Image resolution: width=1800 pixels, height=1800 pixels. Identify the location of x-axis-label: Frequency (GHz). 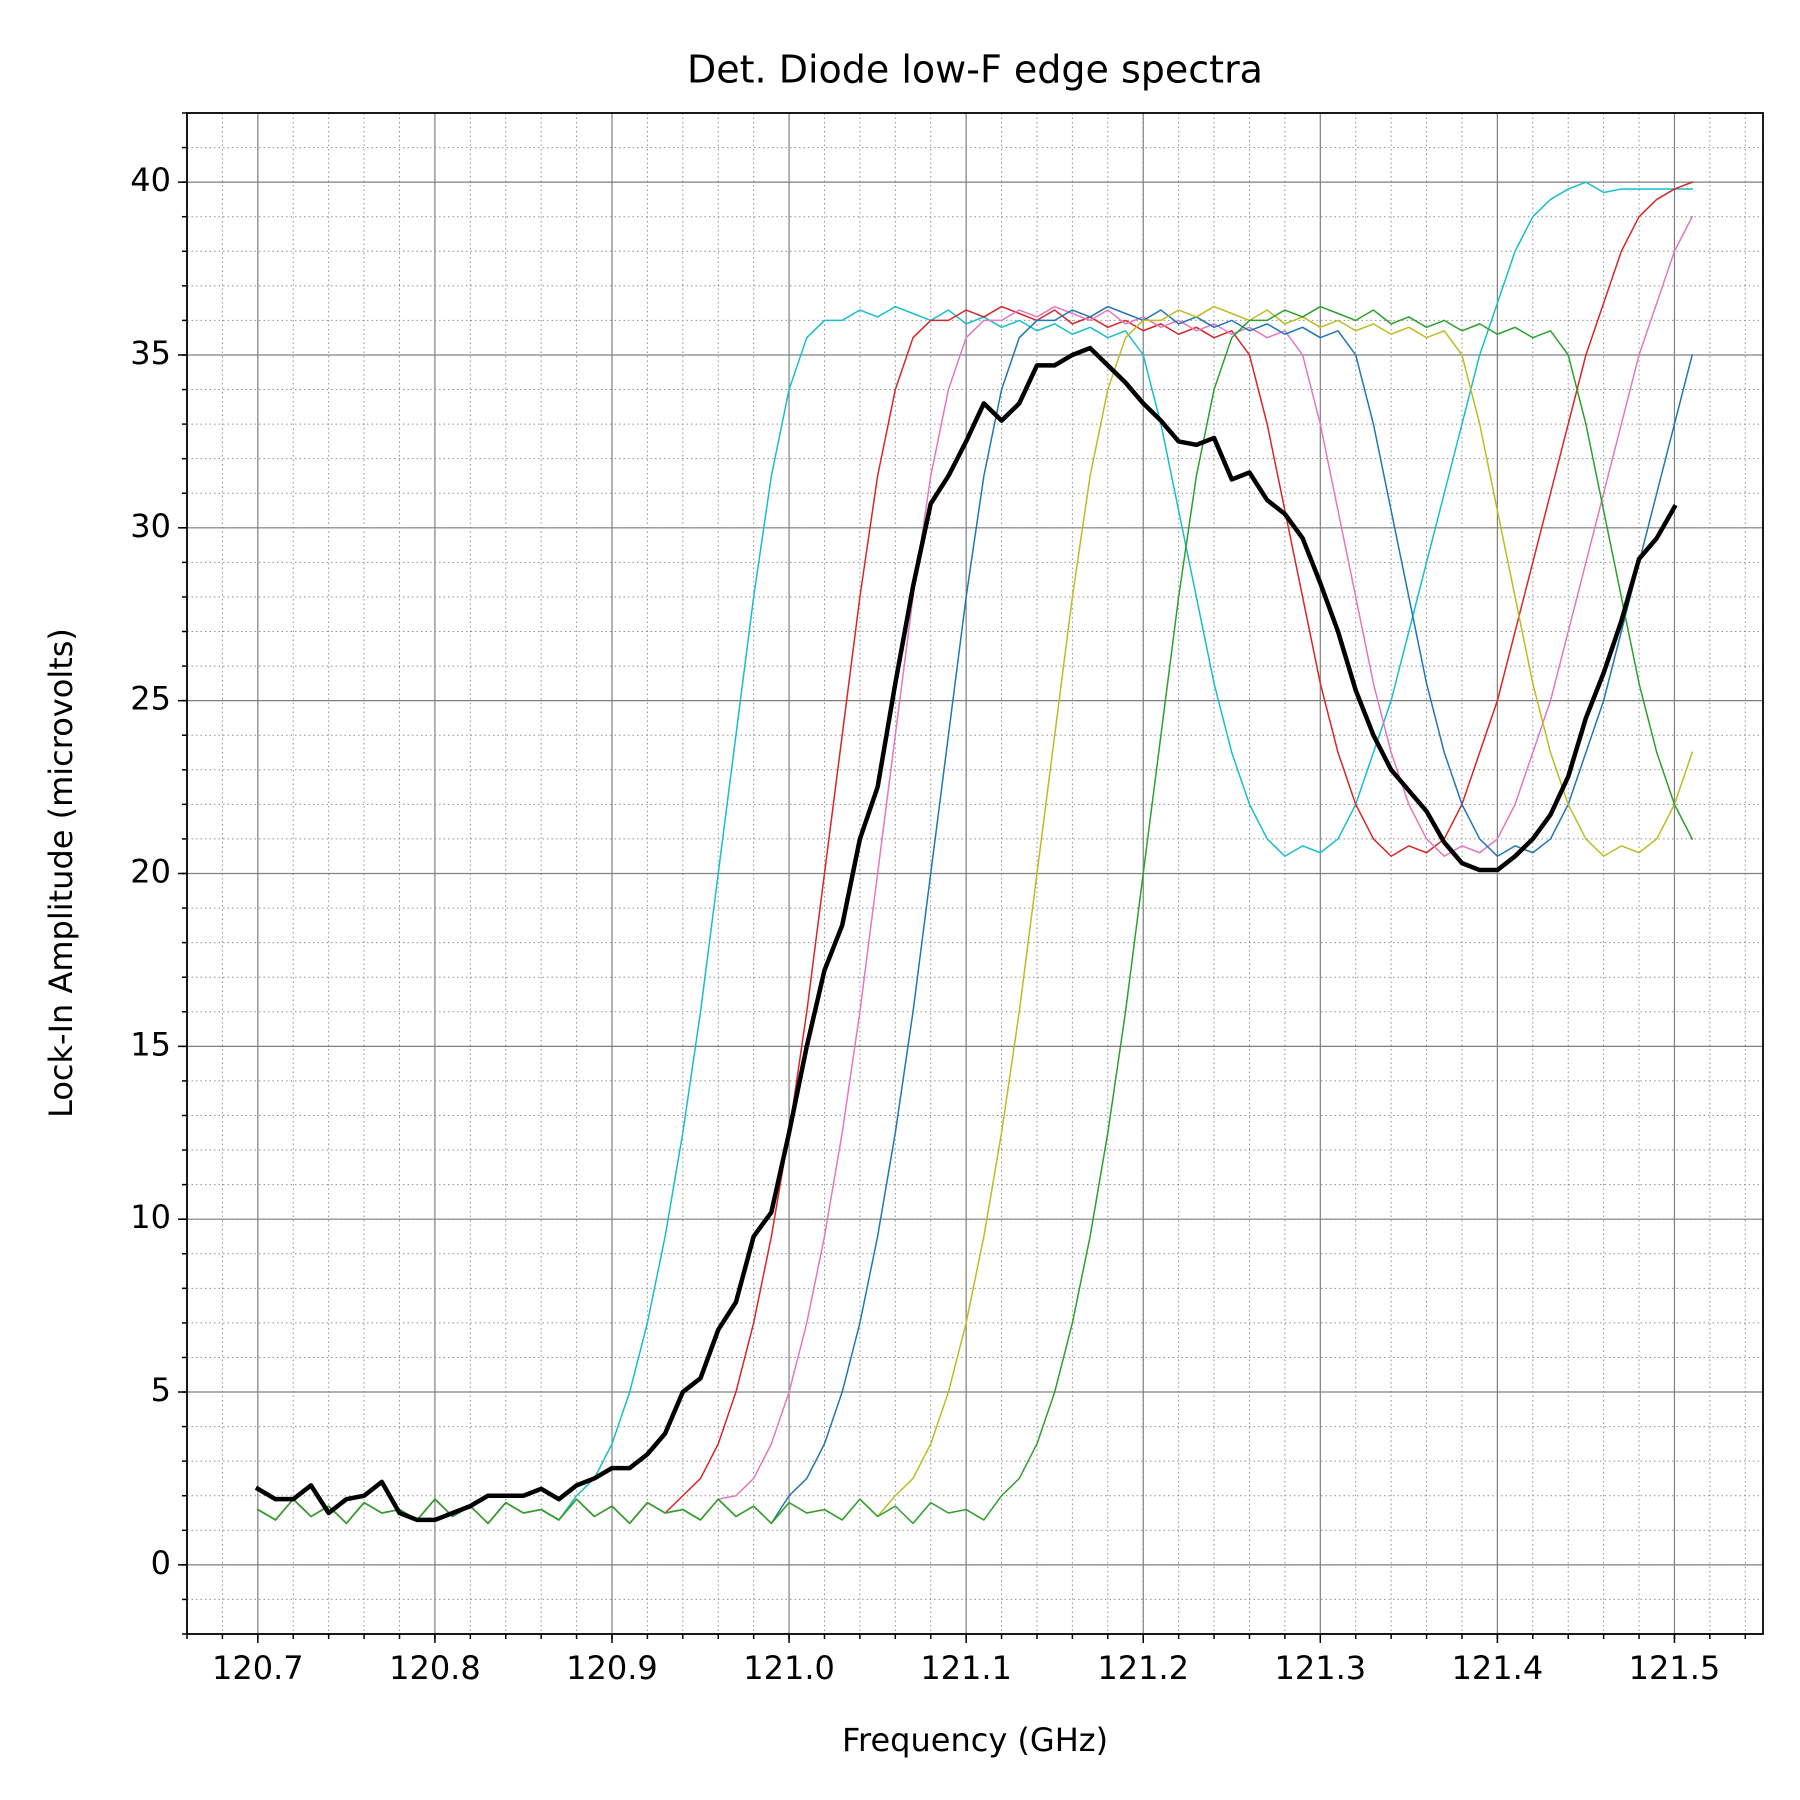
(975, 1740).